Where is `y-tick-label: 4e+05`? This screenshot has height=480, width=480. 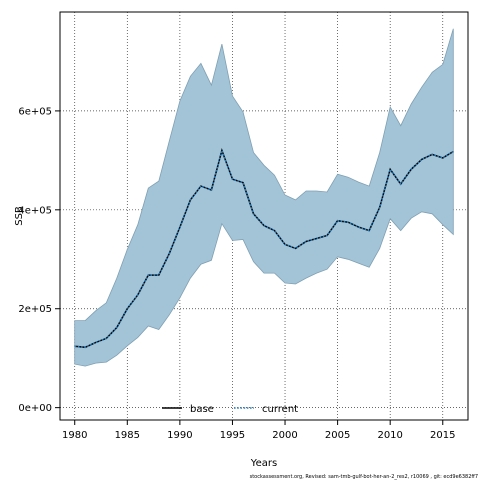
y-tick-label: 4e+05 is located at coordinates (35, 210).